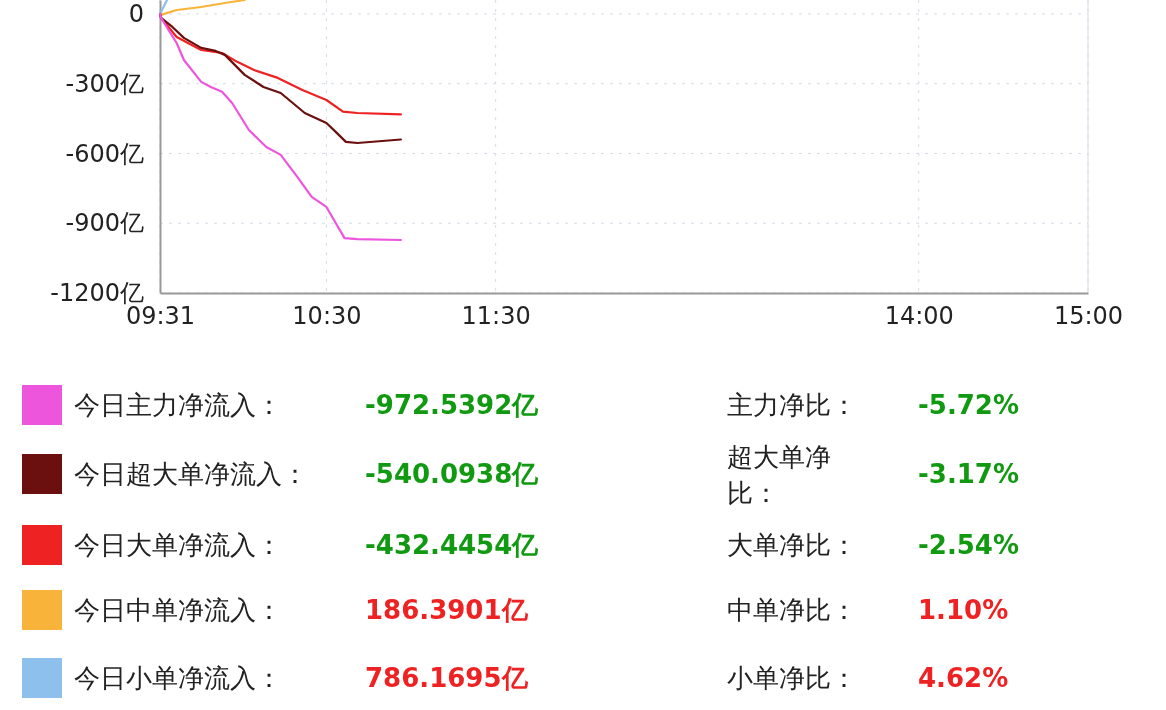 The width and height of the screenshot is (1166, 710). I want to click on legend-label: 今日超大单净流入：, so click(191, 474).